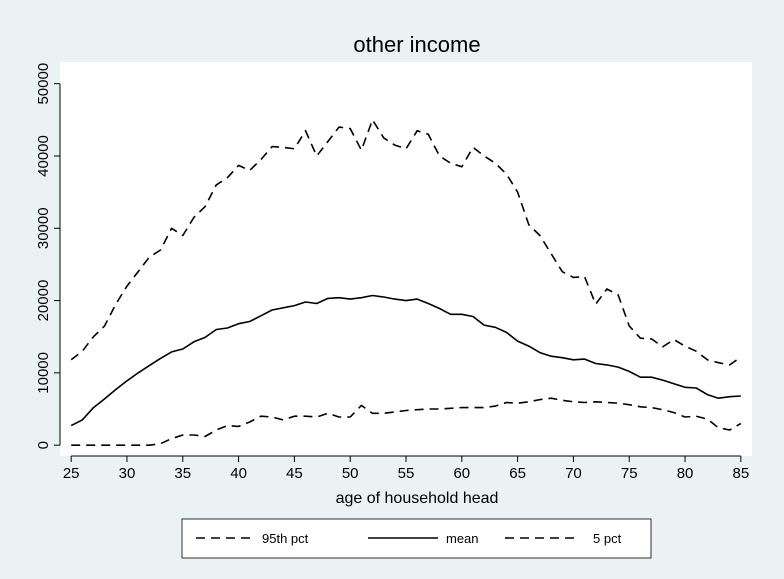  I want to click on y-tick-label: 20000, so click(43, 301).